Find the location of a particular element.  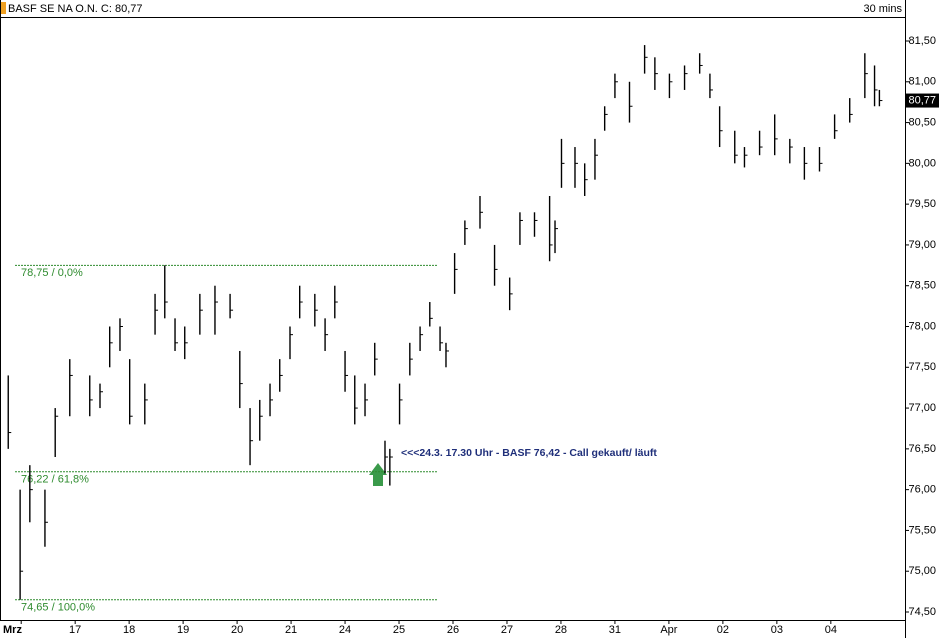

y-tick-label: 76,00 is located at coordinates (922, 490).